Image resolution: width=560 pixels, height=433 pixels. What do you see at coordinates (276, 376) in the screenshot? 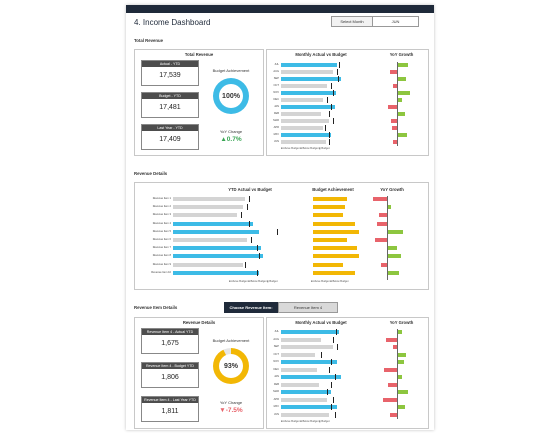
I see `month-label: JAN` at bounding box center [276, 376].